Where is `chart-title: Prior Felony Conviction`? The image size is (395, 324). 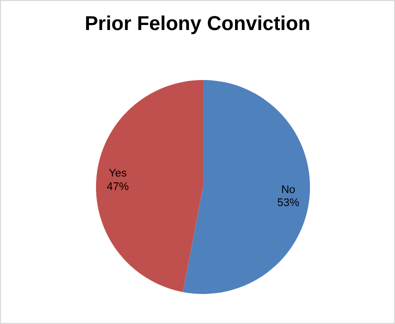
chart-title: Prior Felony Conviction is located at coordinates (198, 24).